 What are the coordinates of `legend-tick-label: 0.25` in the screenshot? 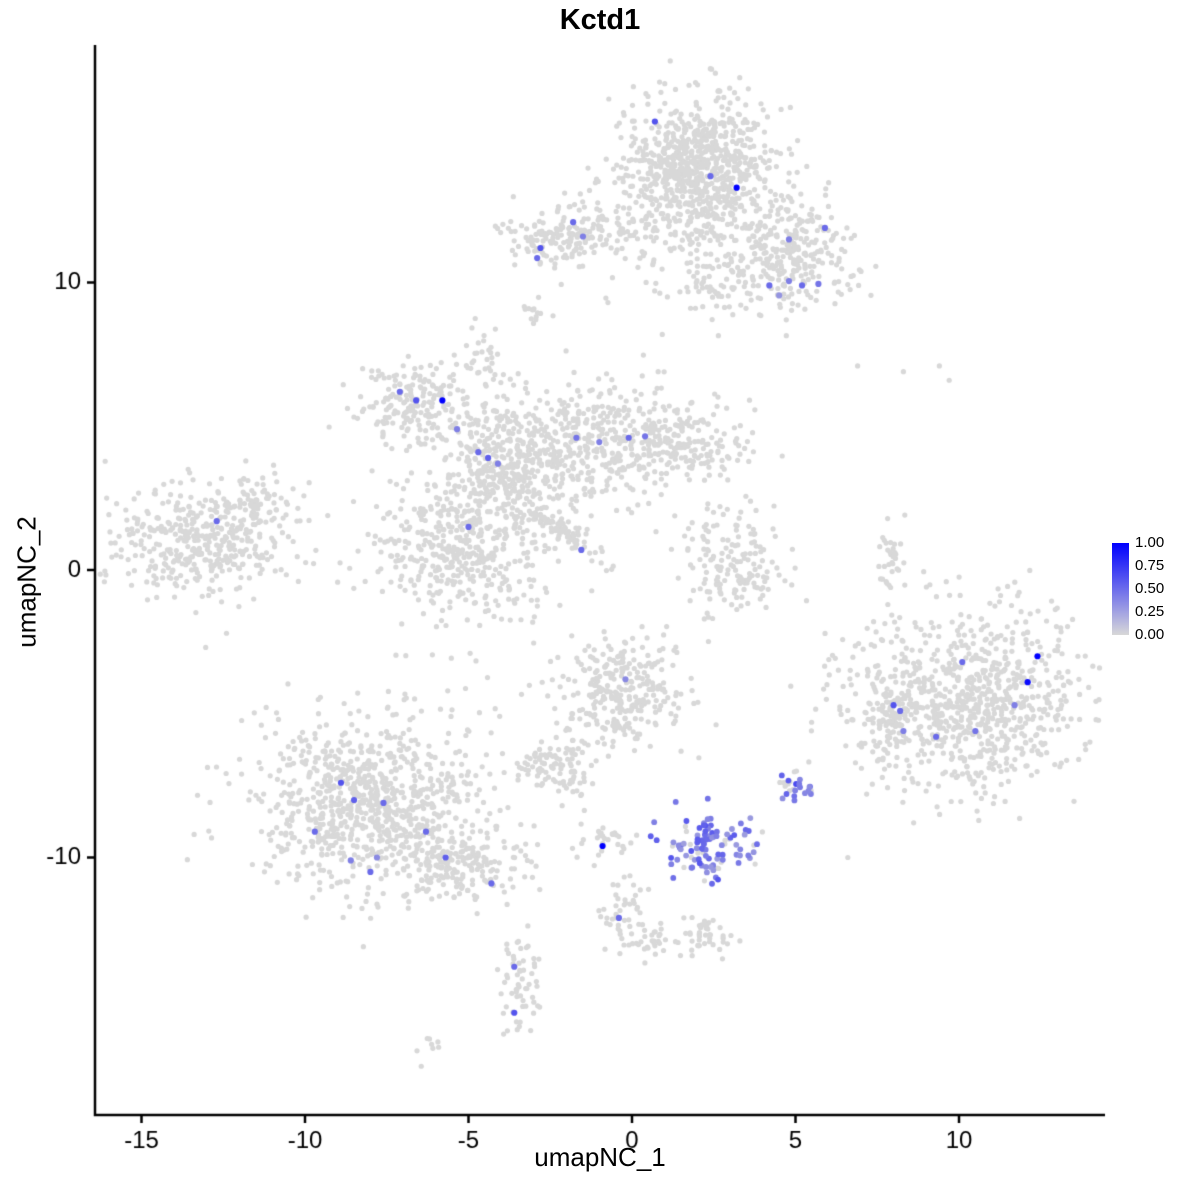 It's located at (1150, 611).